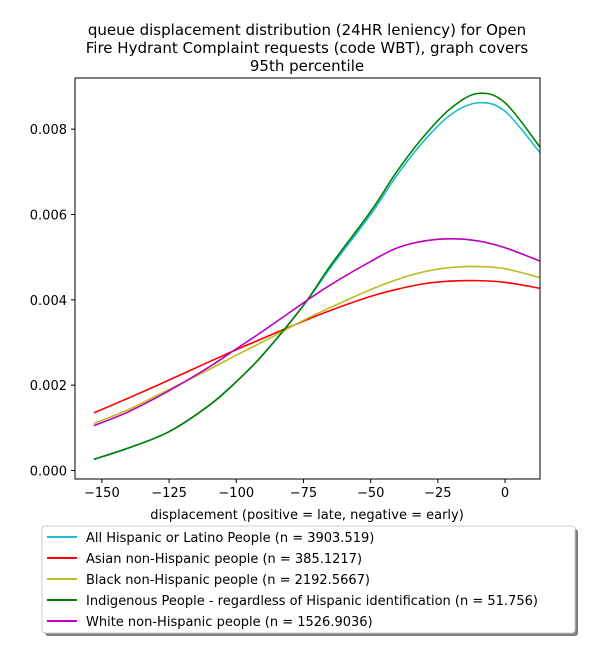 The height and width of the screenshot is (650, 600). Describe the element at coordinates (236, 493) in the screenshot. I see `x-tick-label: −100` at that location.